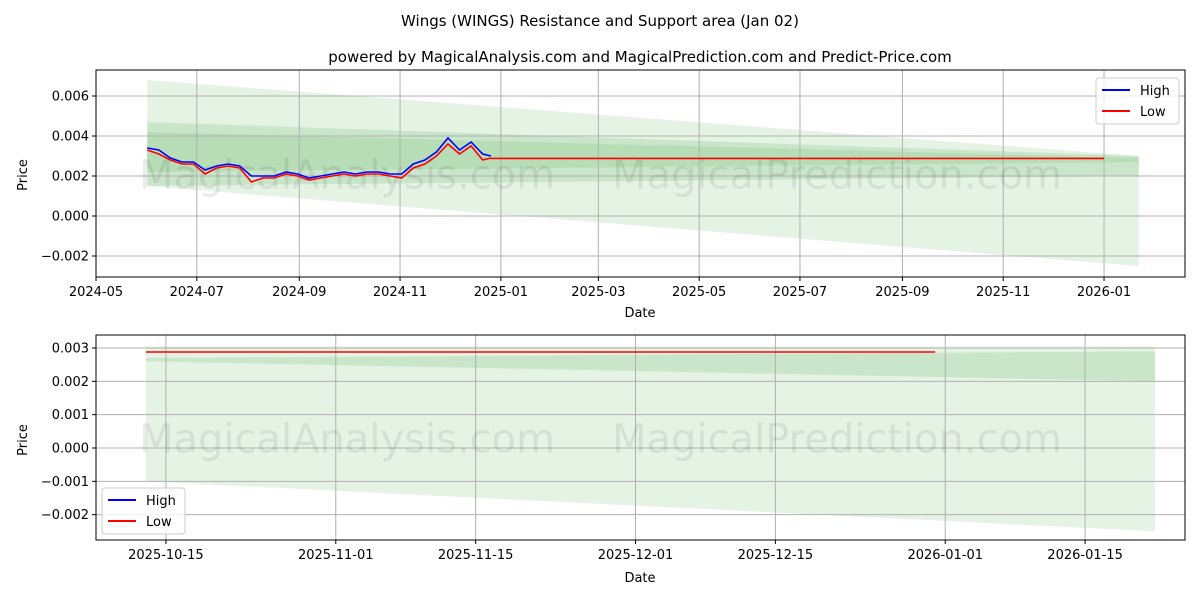 Image resolution: width=1200 pixels, height=600 pixels. What do you see at coordinates (96, 292) in the screenshot?
I see `x-tick-label: 2024-05` at bounding box center [96, 292].